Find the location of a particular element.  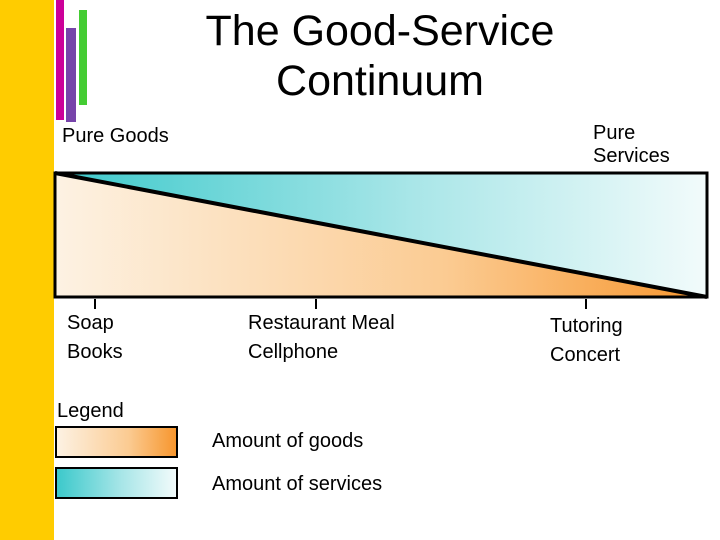

pink-accent-bar is located at coordinates (60, 60).